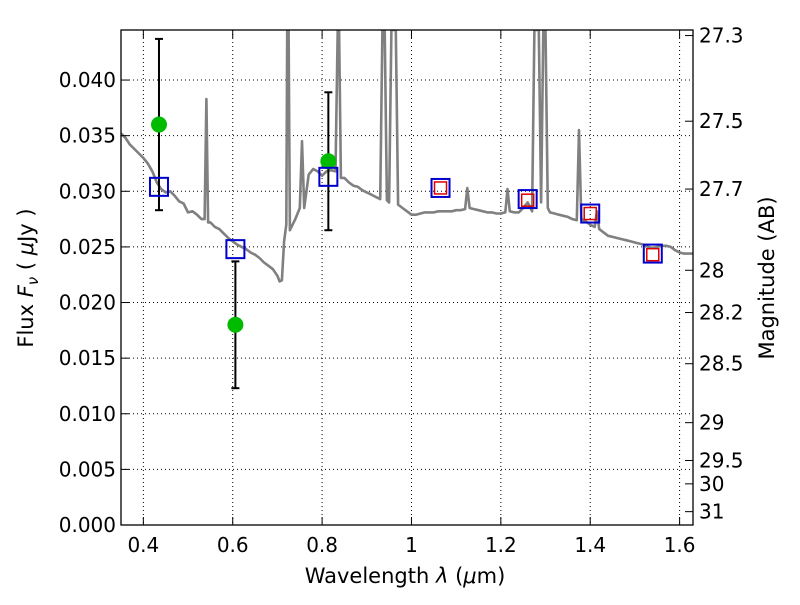 This screenshot has width=800, height=605. I want to click on y-tick-label: 0.000, so click(87, 525).